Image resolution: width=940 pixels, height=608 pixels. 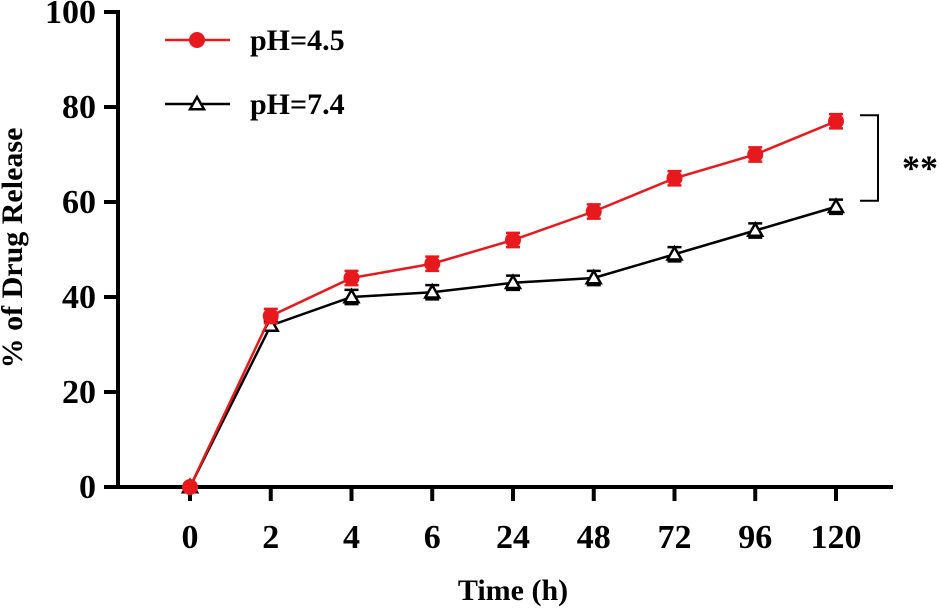 I want to click on significance-annotation: **, so click(x=899, y=158).